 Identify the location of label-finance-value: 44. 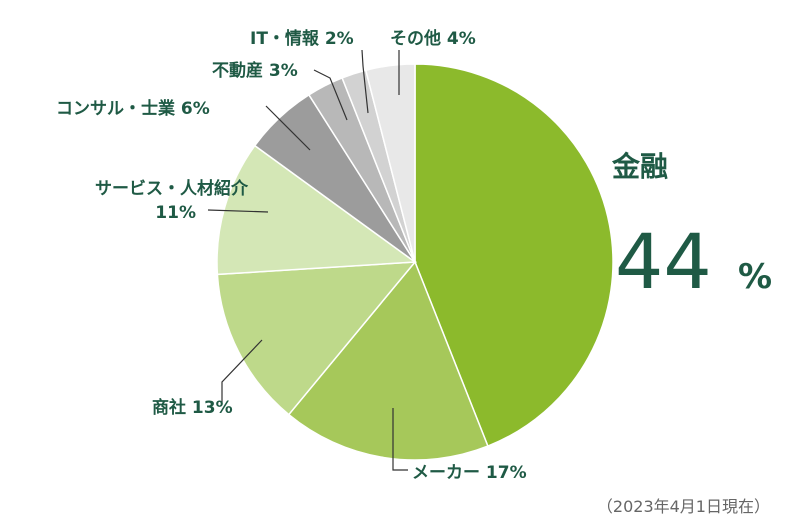
(663, 261).